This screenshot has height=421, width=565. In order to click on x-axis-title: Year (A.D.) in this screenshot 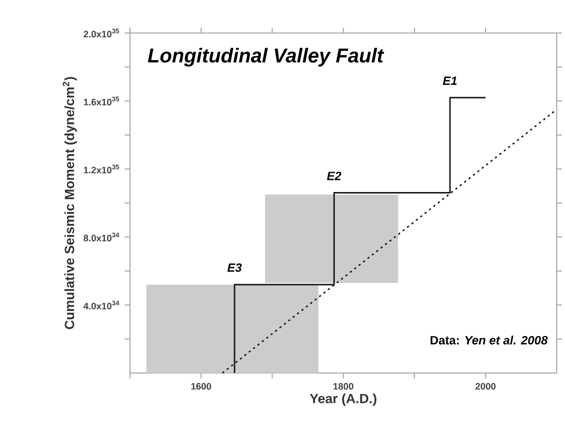, I will do `click(343, 399)`.